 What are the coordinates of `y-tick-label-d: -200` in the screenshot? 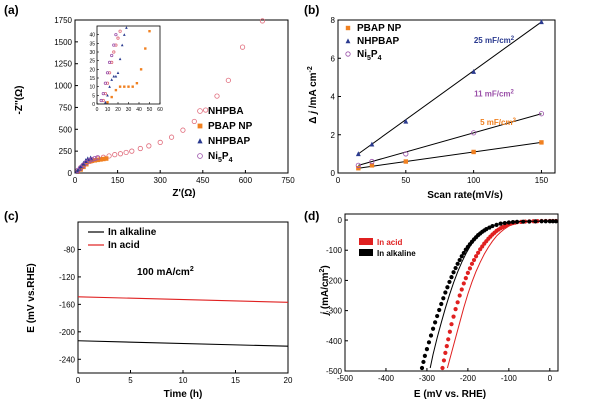 It's located at (334, 280).